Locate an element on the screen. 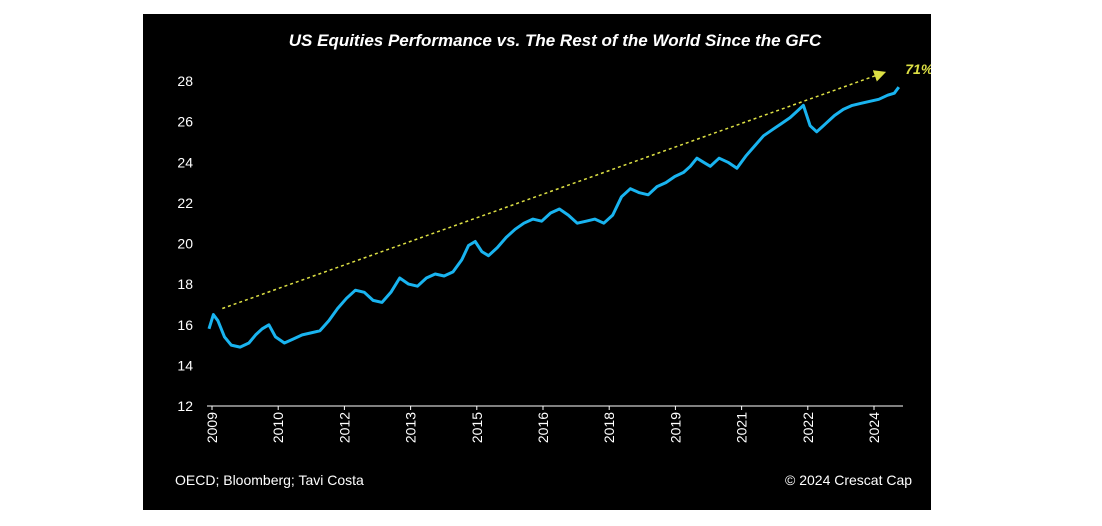 The height and width of the screenshot is (526, 1102). y-tick-label: 22 is located at coordinates (185, 203).